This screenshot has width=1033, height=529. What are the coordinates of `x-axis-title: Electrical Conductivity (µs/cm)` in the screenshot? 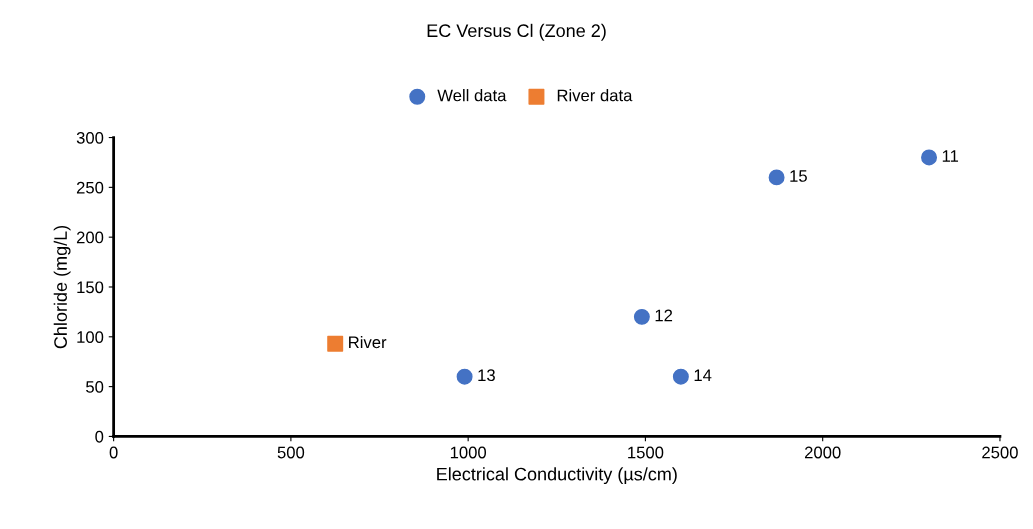 It's located at (557, 476).